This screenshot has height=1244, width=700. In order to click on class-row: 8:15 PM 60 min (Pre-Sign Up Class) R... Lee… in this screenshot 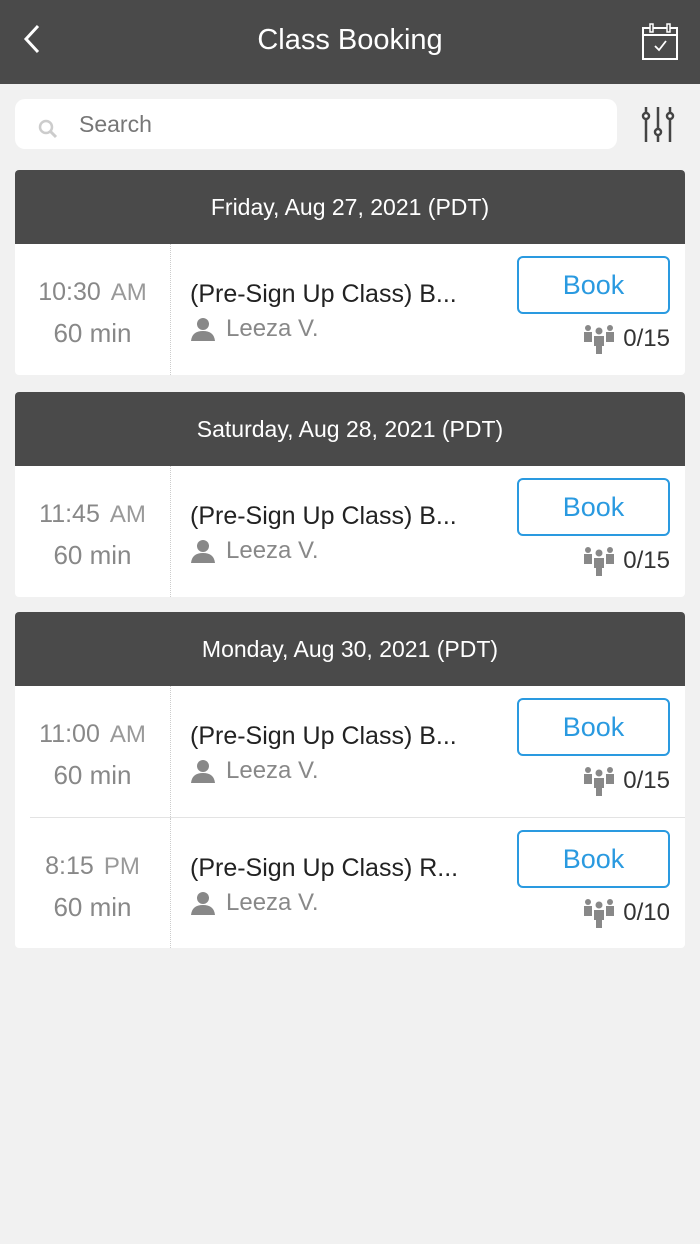, I will do `click(357, 882)`.